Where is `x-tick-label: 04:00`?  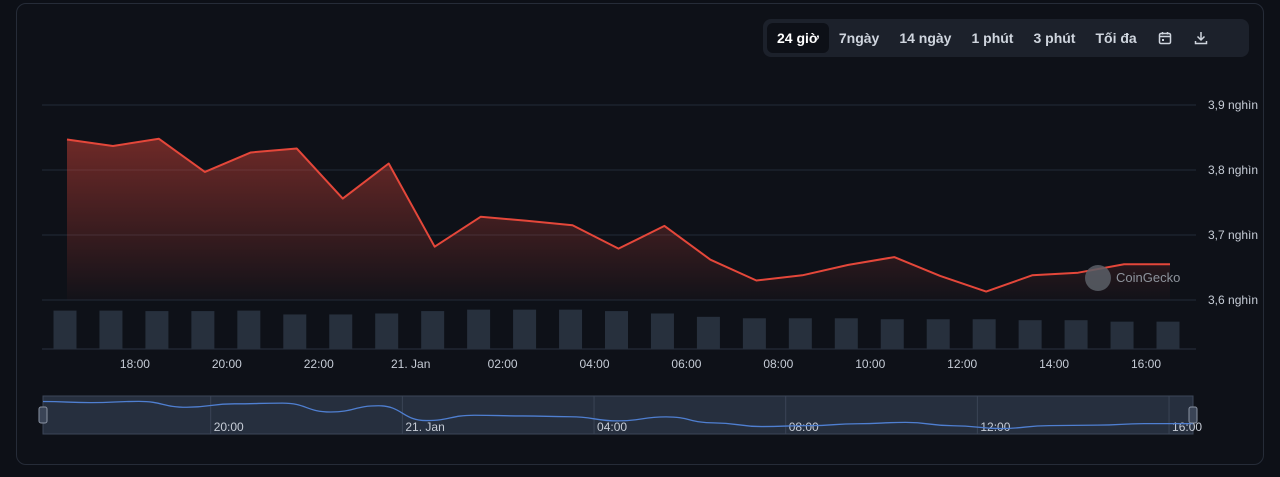 x-tick-label: 04:00 is located at coordinates (595, 364).